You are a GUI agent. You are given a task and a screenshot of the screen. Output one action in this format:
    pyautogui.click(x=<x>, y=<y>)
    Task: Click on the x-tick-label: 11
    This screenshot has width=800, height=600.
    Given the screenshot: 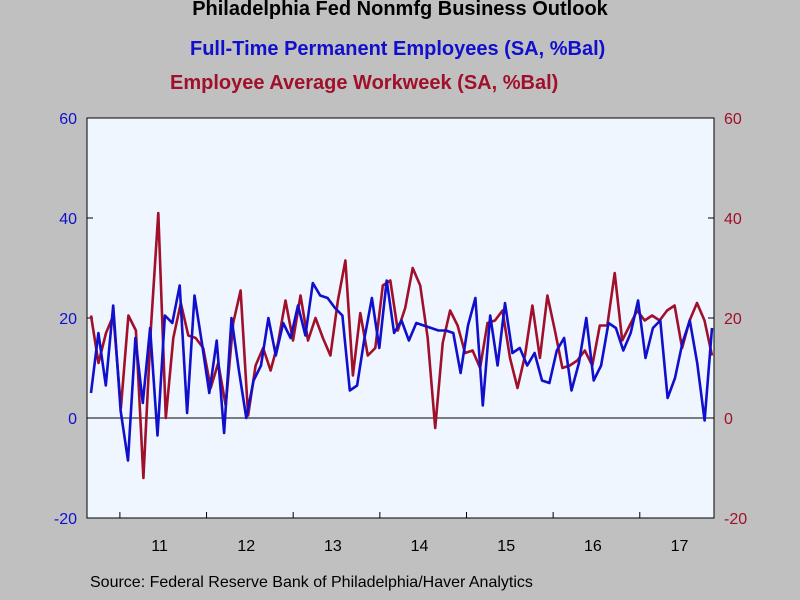 What is the action you would take?
    pyautogui.click(x=159, y=546)
    